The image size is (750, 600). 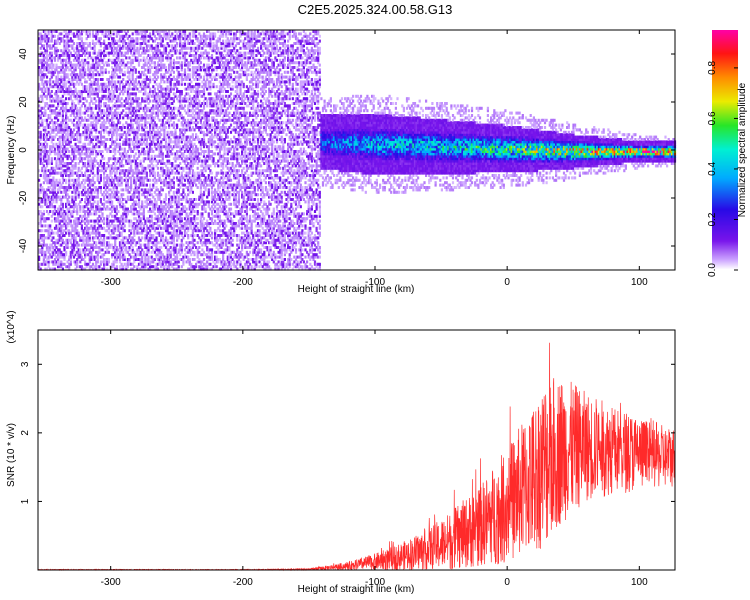 I want to click on y-tick-label: -40, so click(x=23, y=245).